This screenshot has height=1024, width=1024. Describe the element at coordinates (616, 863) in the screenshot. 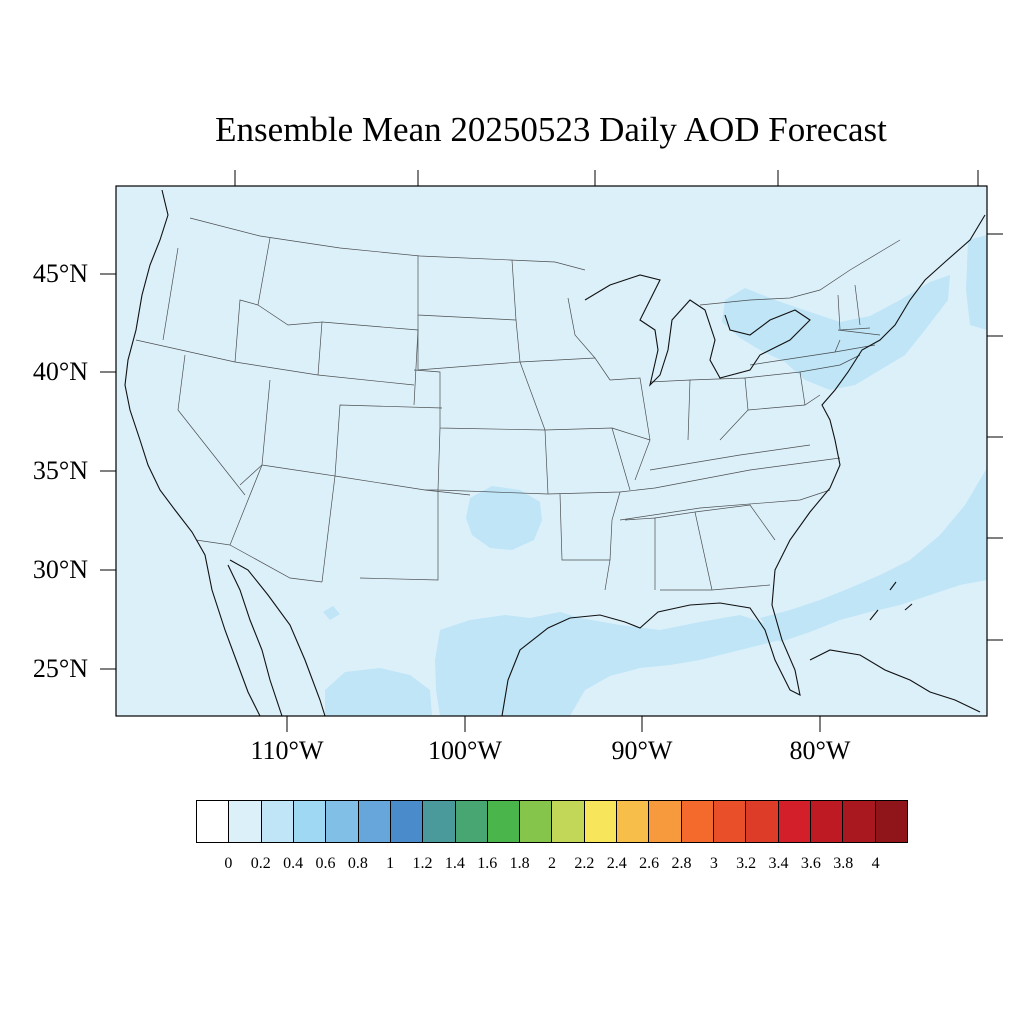

I see `colorbar-tick-label: 2.4` at that location.